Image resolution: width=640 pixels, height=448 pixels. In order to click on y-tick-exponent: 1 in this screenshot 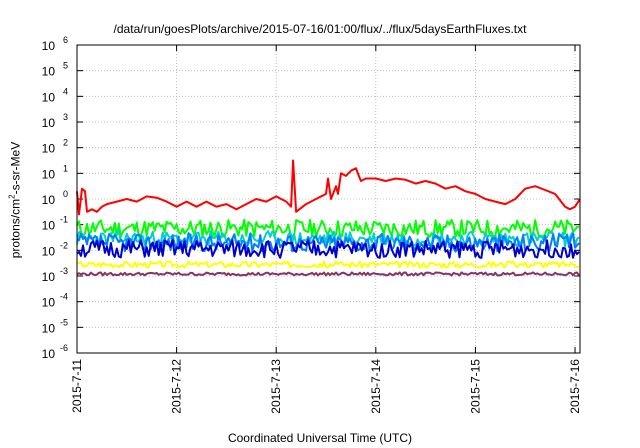, I will do `click(65, 168)`.